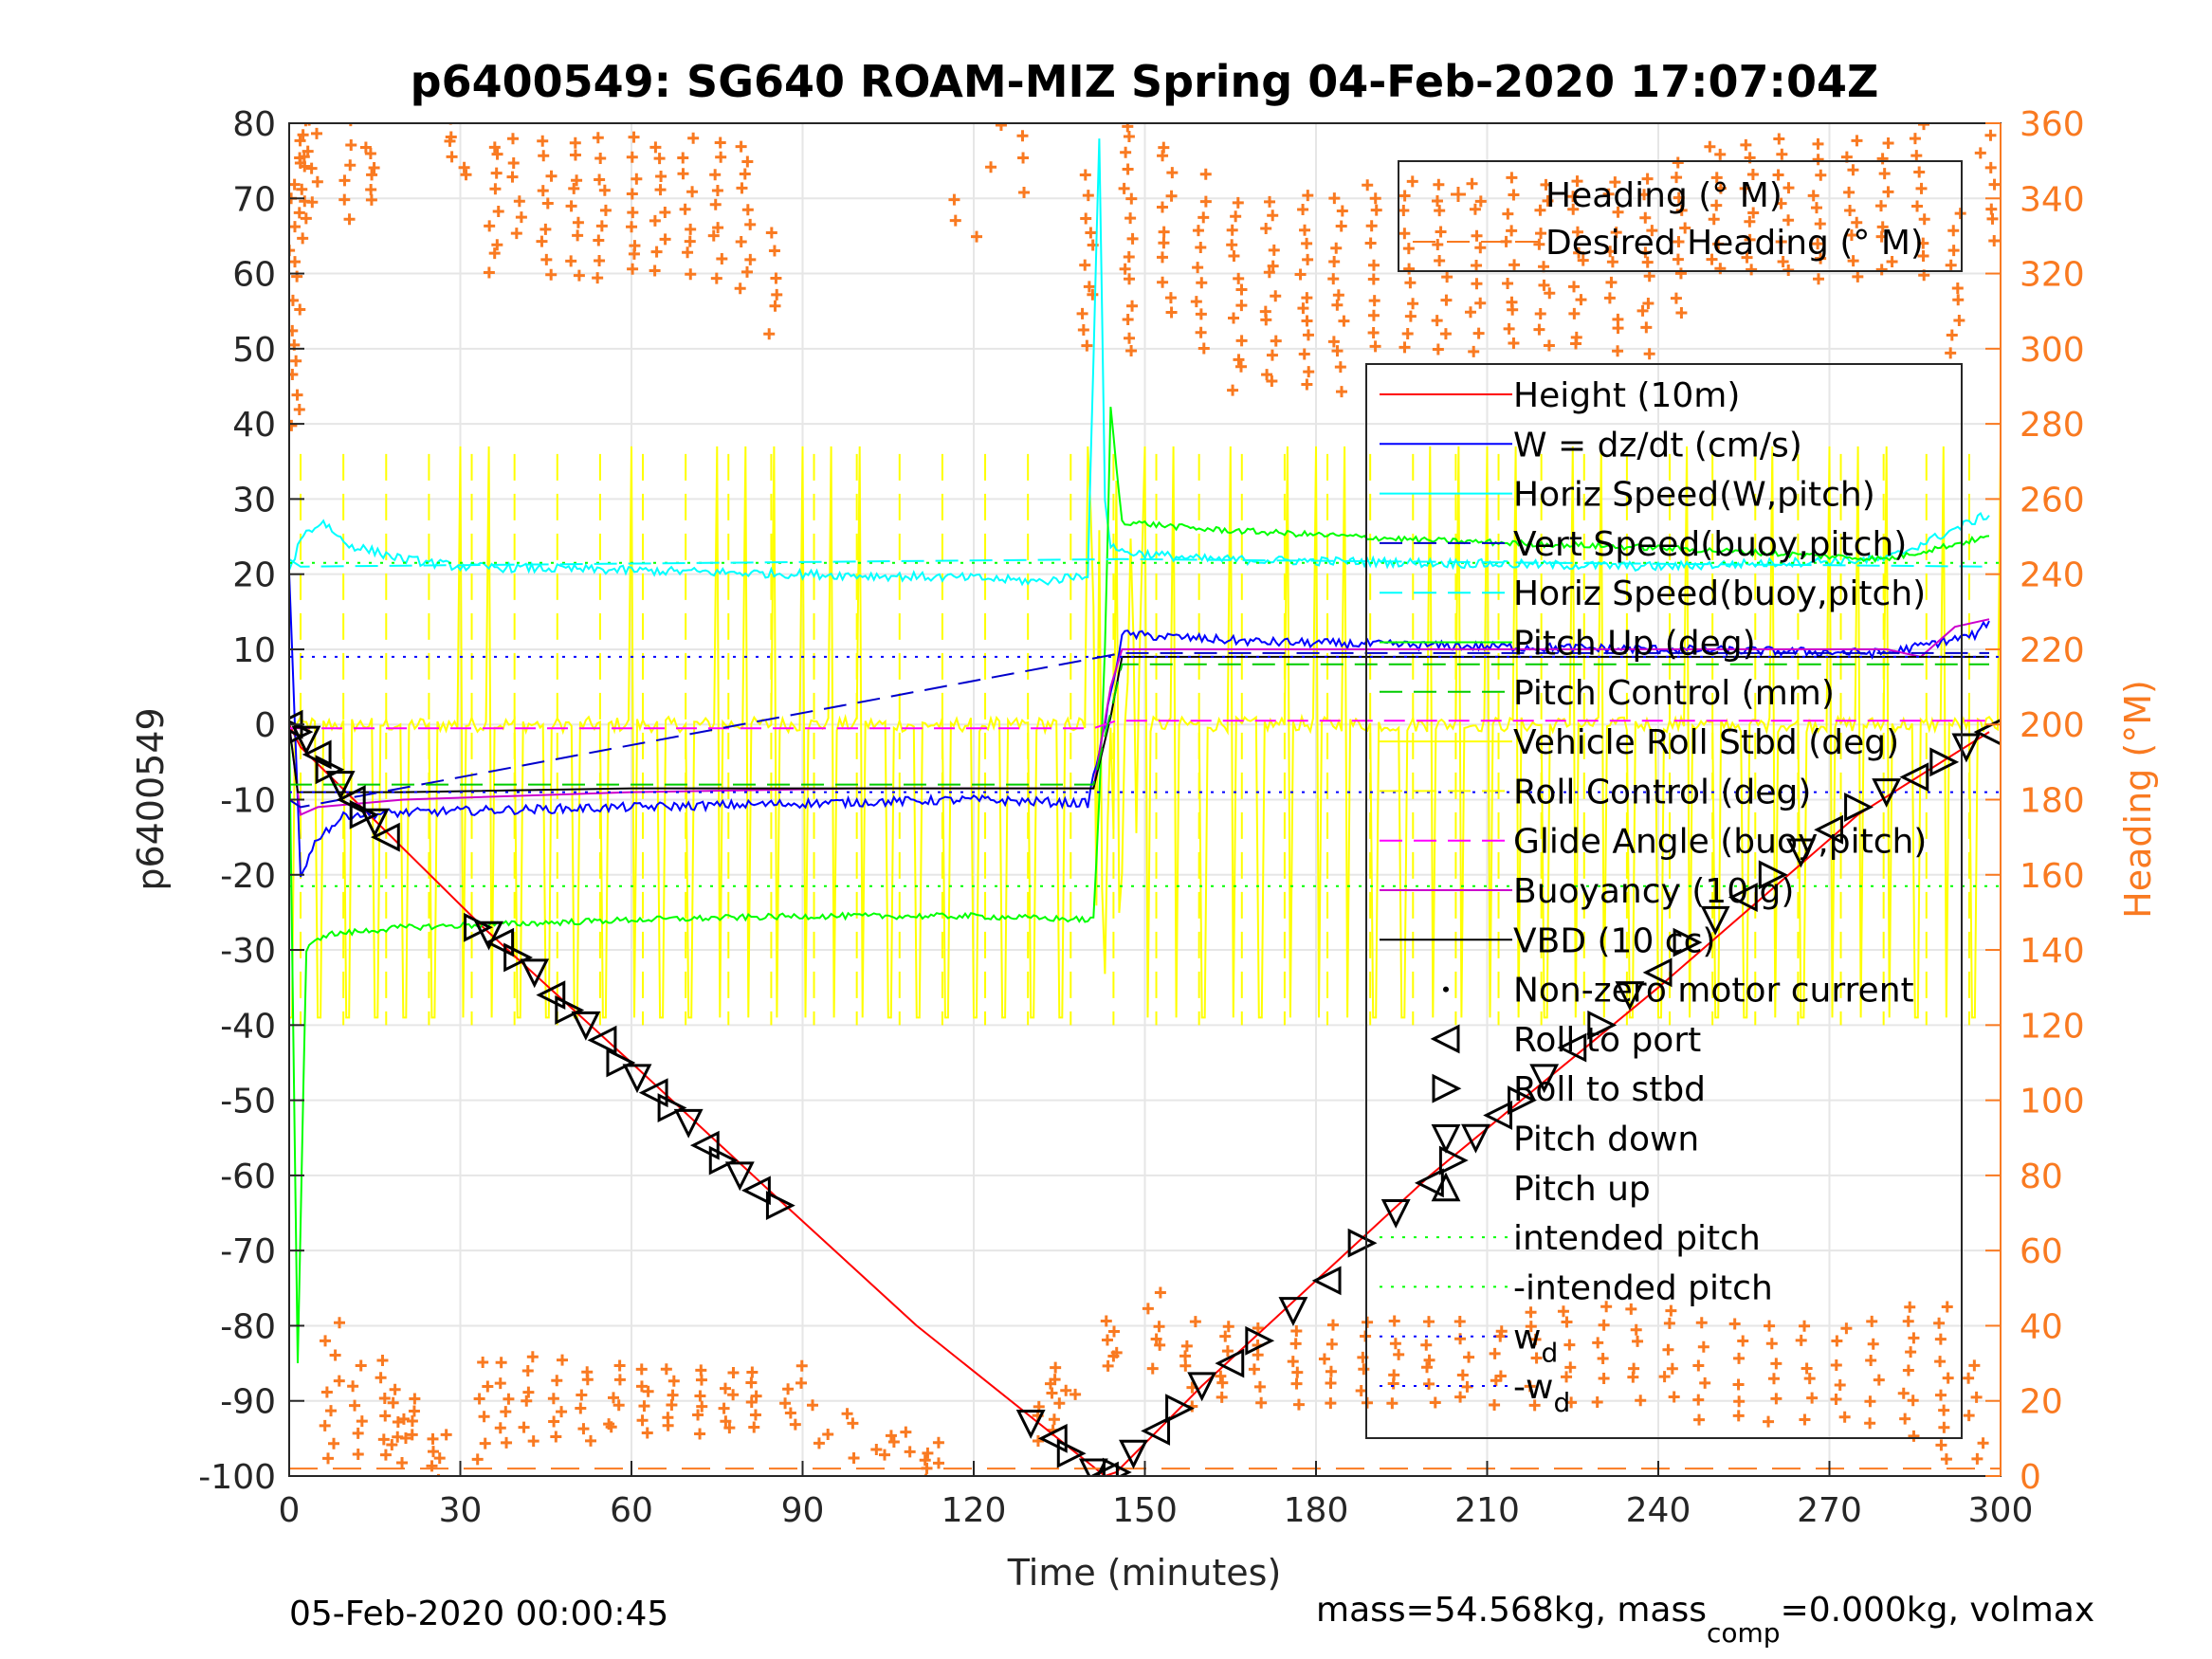 This screenshot has width=2212, height=1659. I want to click on y-tick-label: 50, so click(254, 350).